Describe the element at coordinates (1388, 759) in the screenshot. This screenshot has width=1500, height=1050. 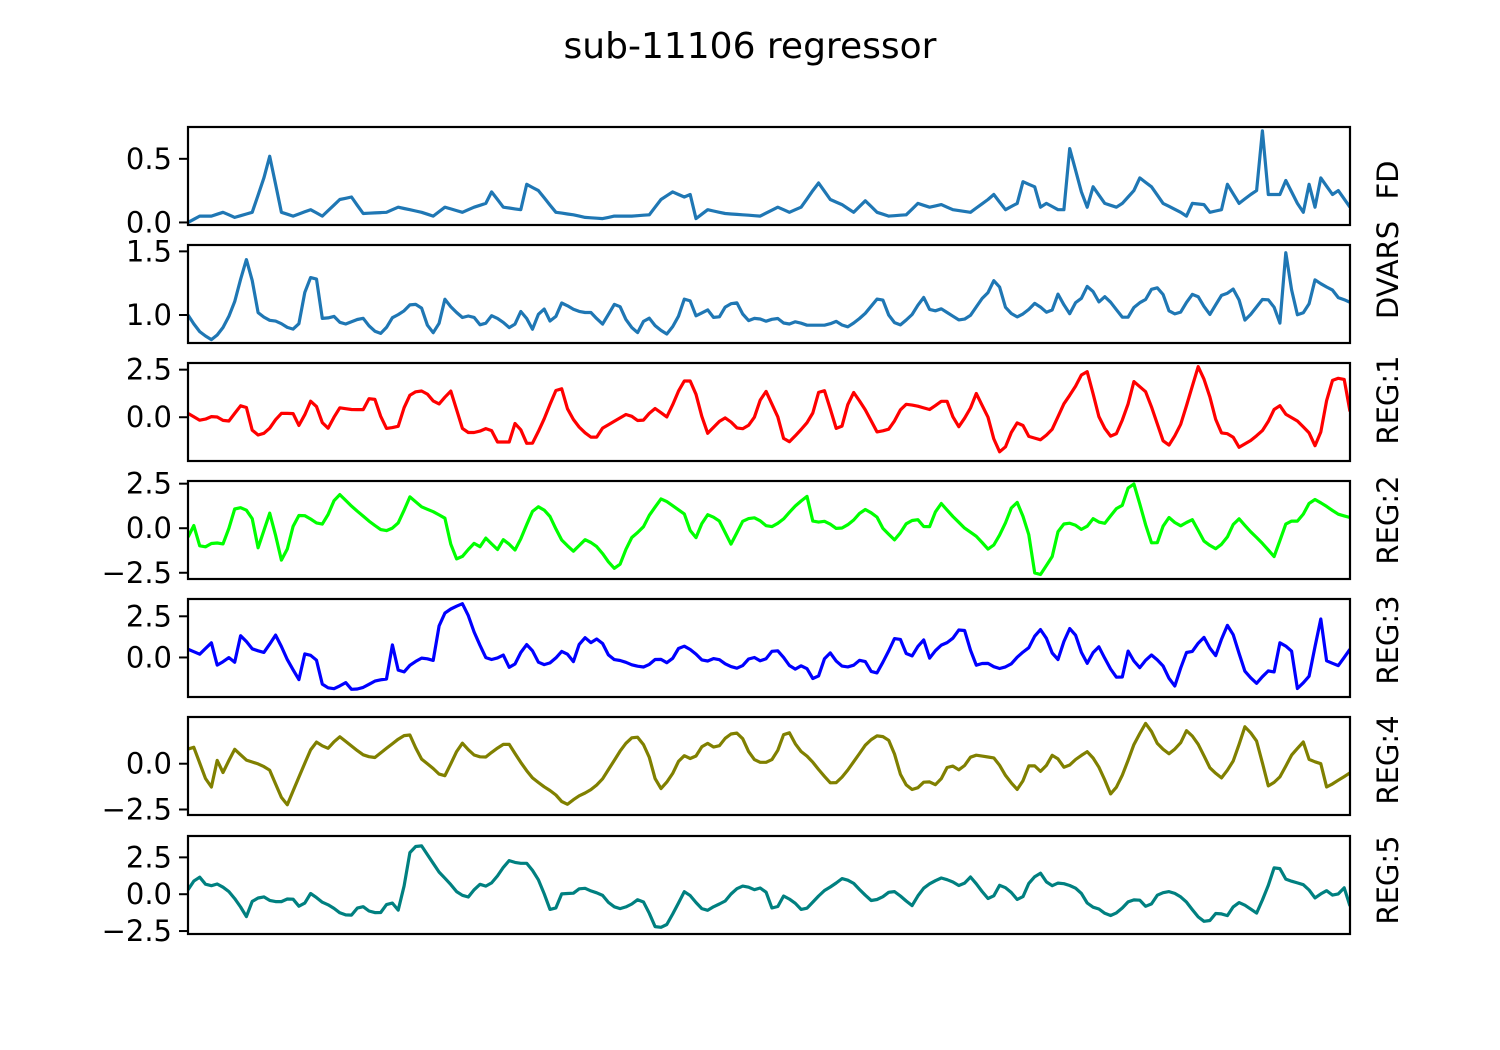
I see `panel-label: REG:4` at that location.